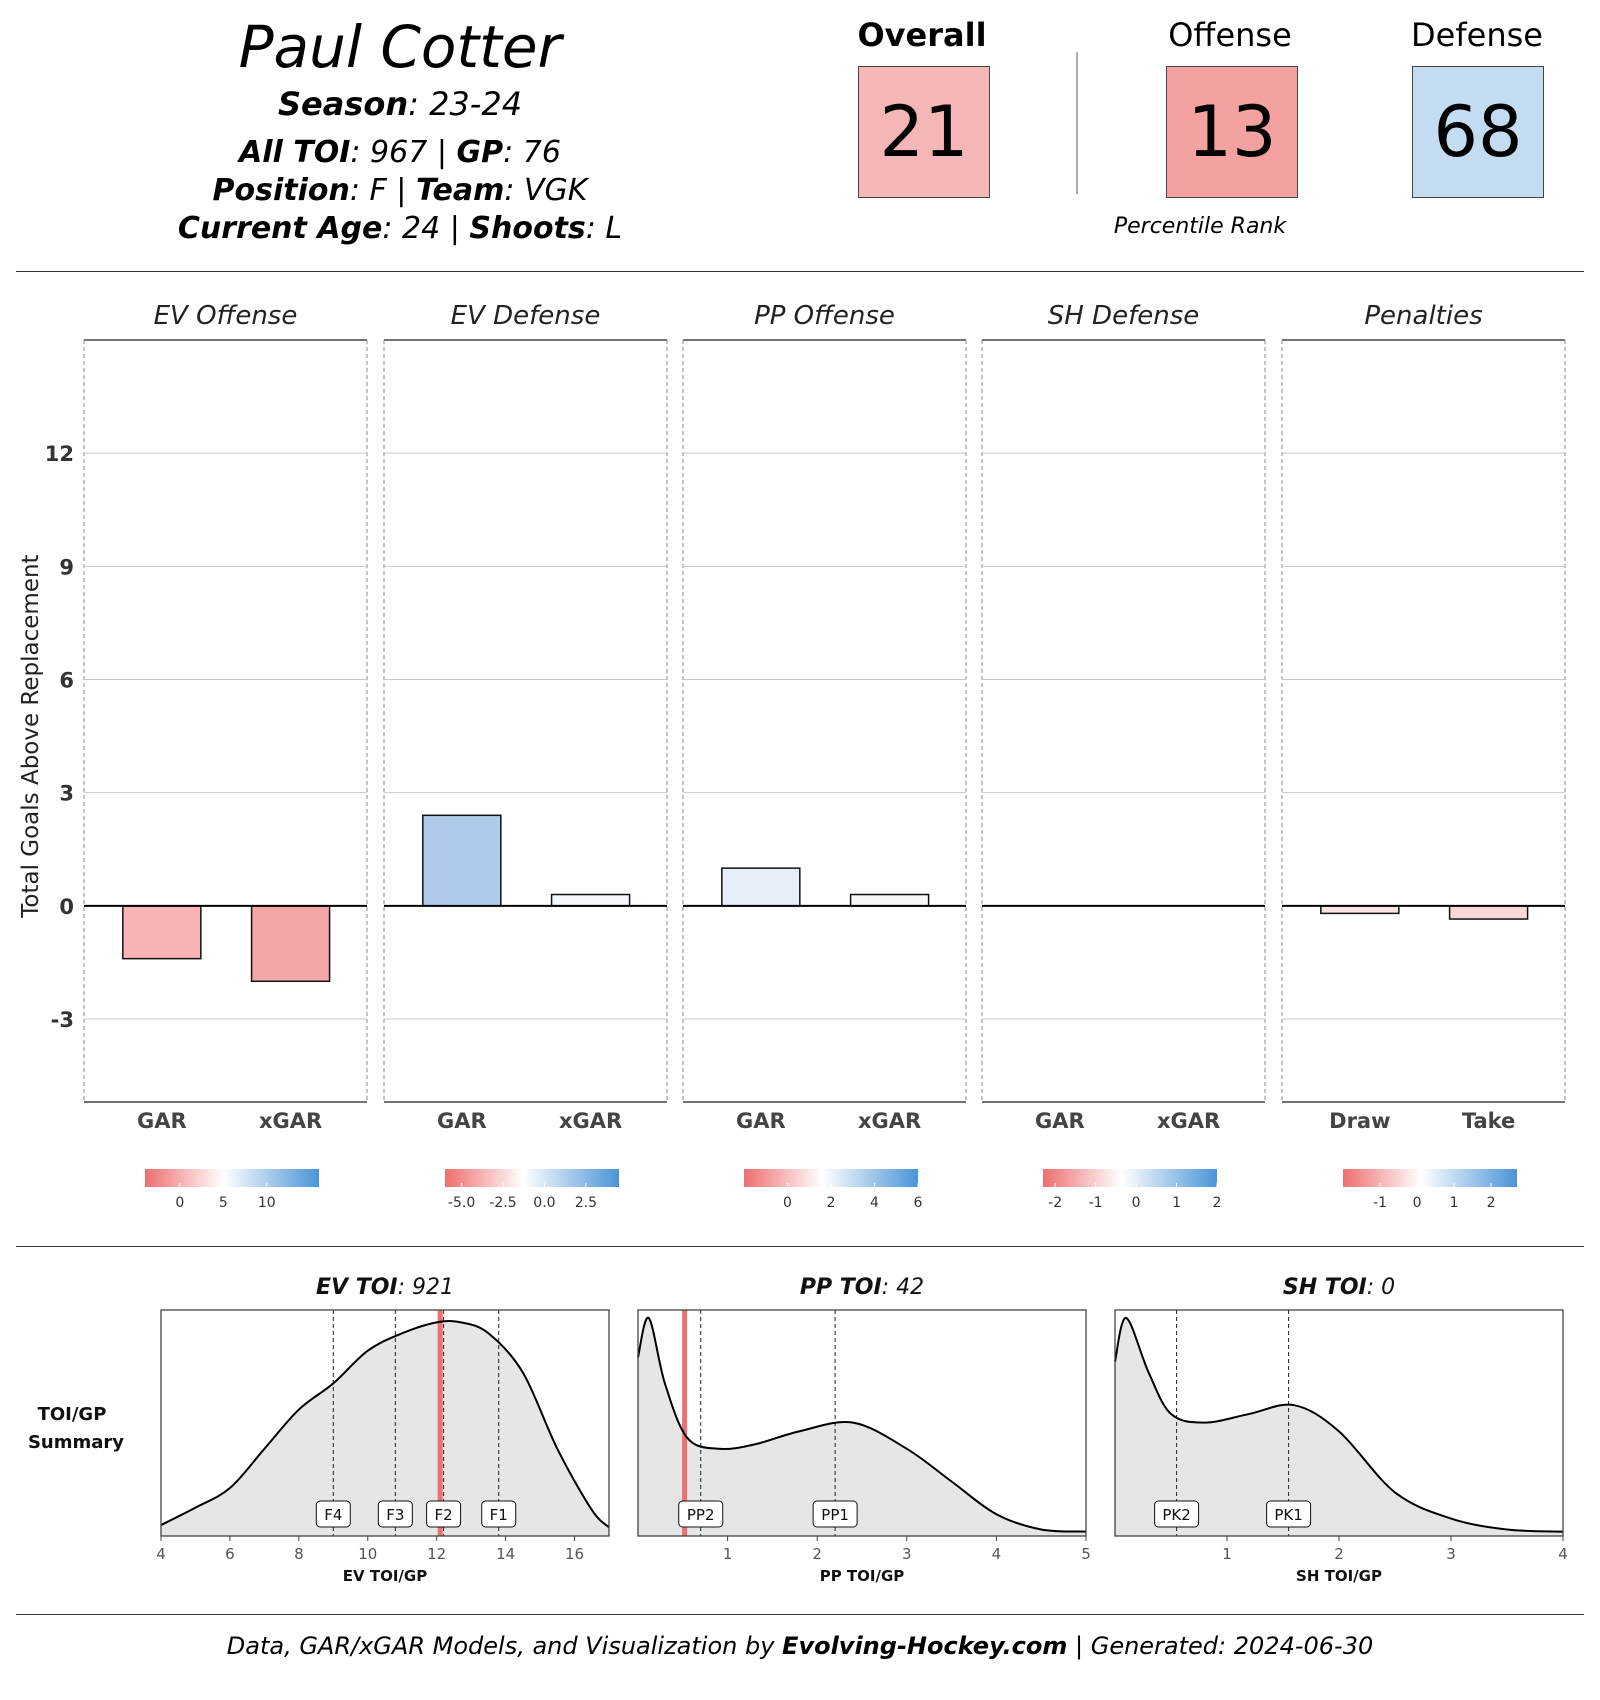  Describe the element at coordinates (824, 316) in the screenshot. I see `panel-title: PP Offense` at that location.